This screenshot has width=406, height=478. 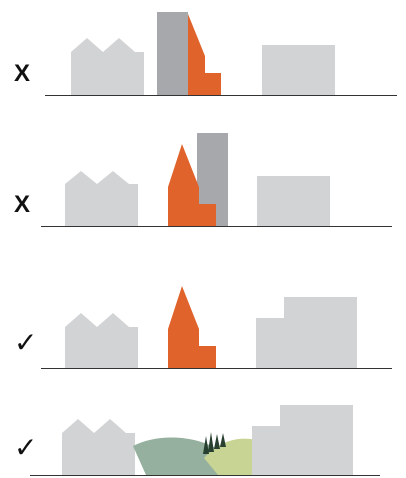 I want to click on tree-cluster-icon, so click(x=214, y=443).